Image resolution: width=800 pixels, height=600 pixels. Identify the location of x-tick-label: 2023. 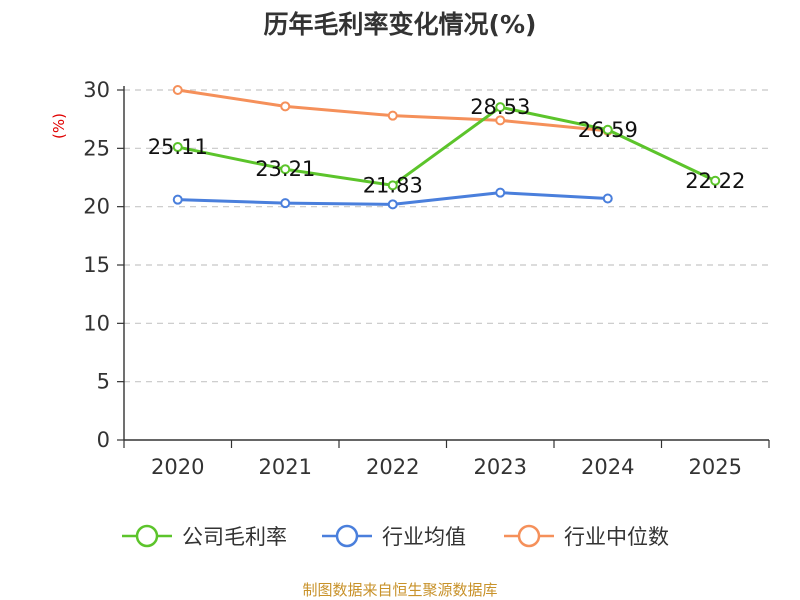
(500, 467).